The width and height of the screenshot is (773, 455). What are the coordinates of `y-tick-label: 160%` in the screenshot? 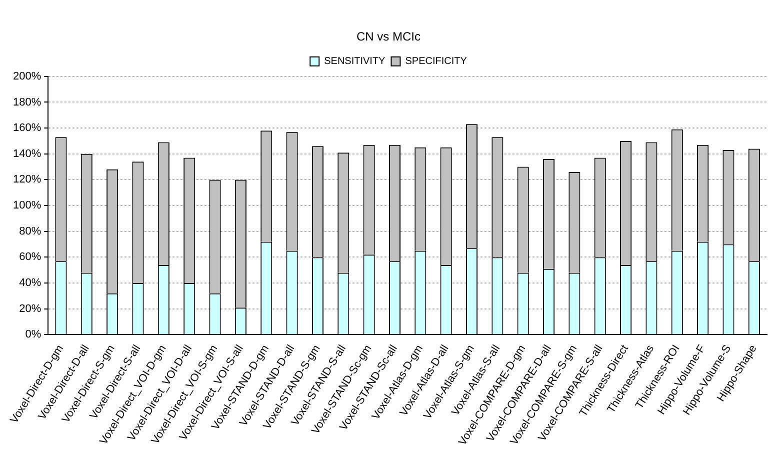 It's located at (27, 128).